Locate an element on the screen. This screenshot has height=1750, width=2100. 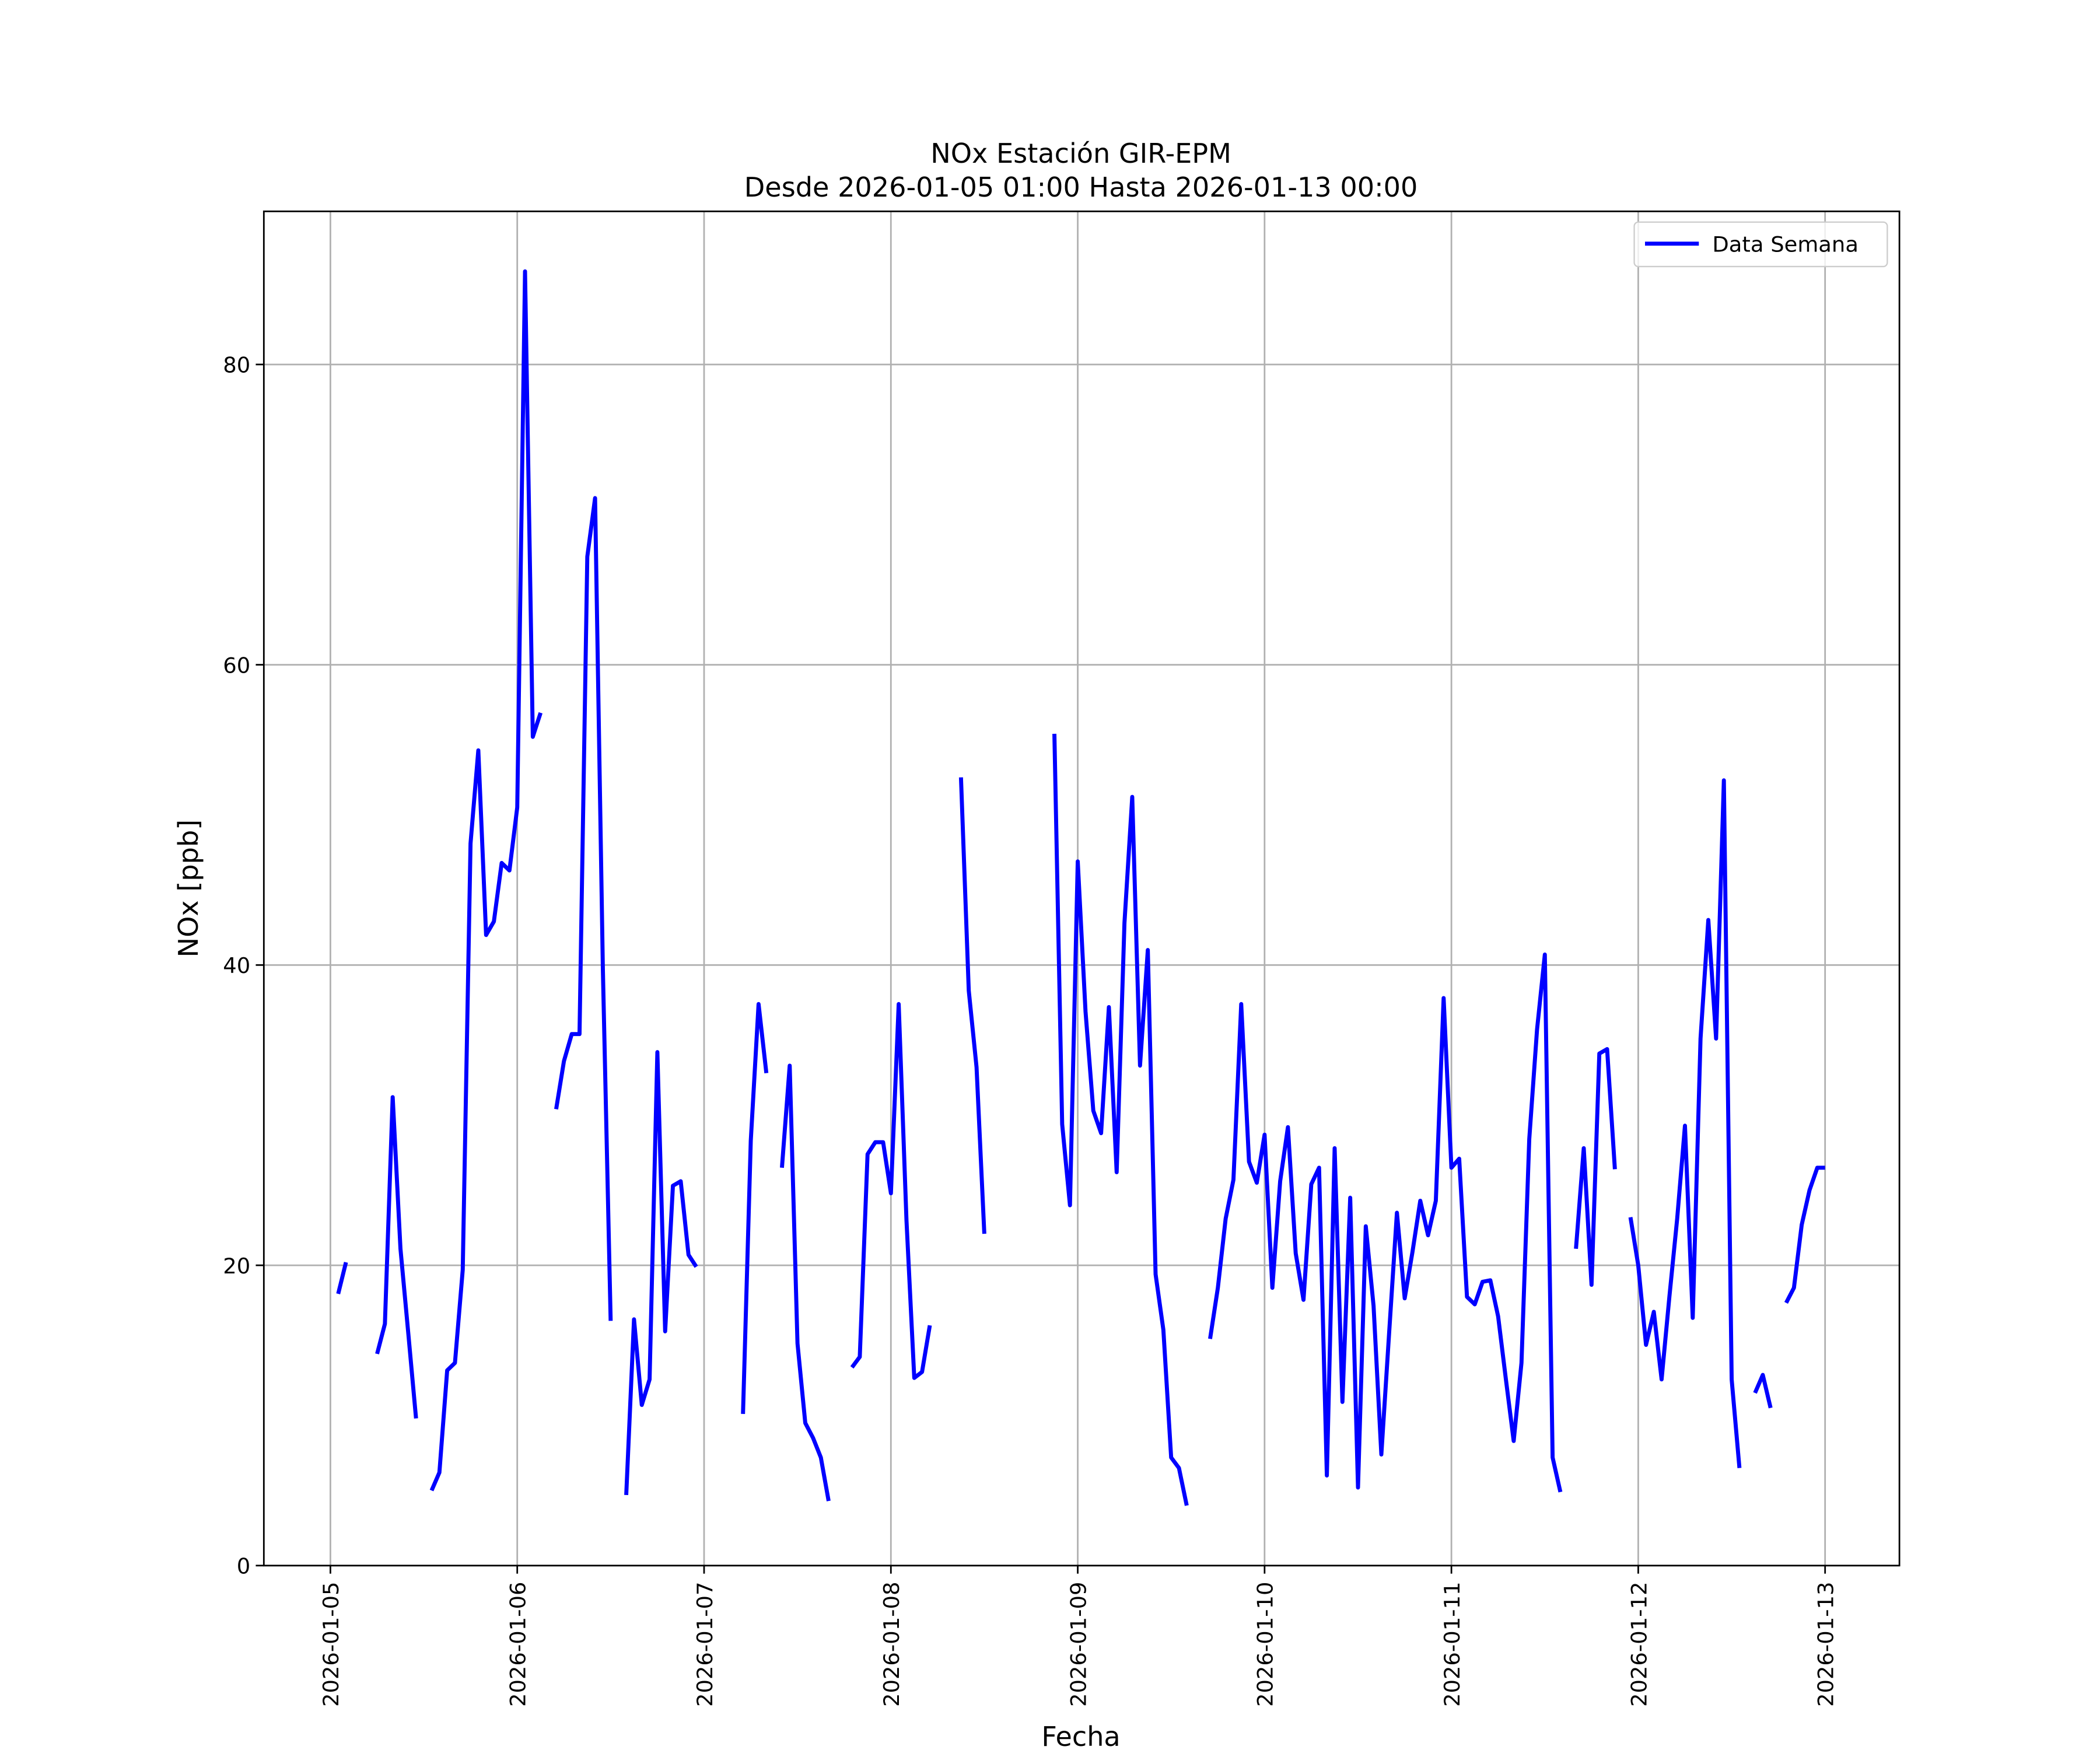
x-tick-label: 2026-01-07 is located at coordinates (705, 1644).